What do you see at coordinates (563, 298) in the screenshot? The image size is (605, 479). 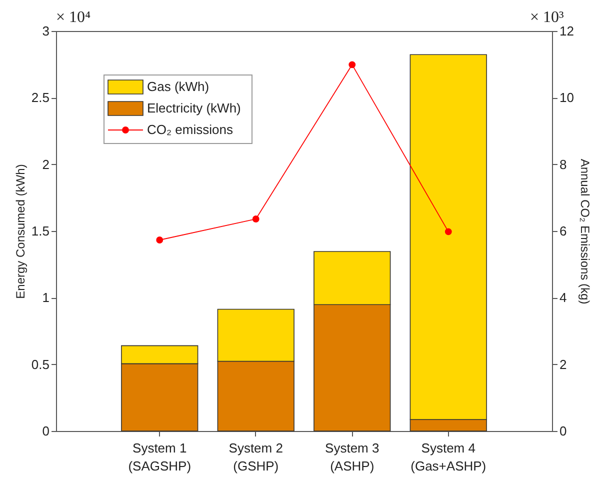 I see `y2-tick-label: 4` at bounding box center [563, 298].